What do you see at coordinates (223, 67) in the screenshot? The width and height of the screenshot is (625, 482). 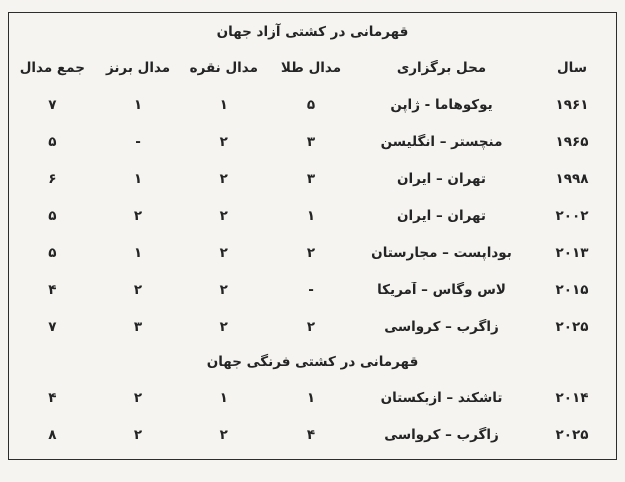 I see `header-silver: مدال نقره` at bounding box center [223, 67].